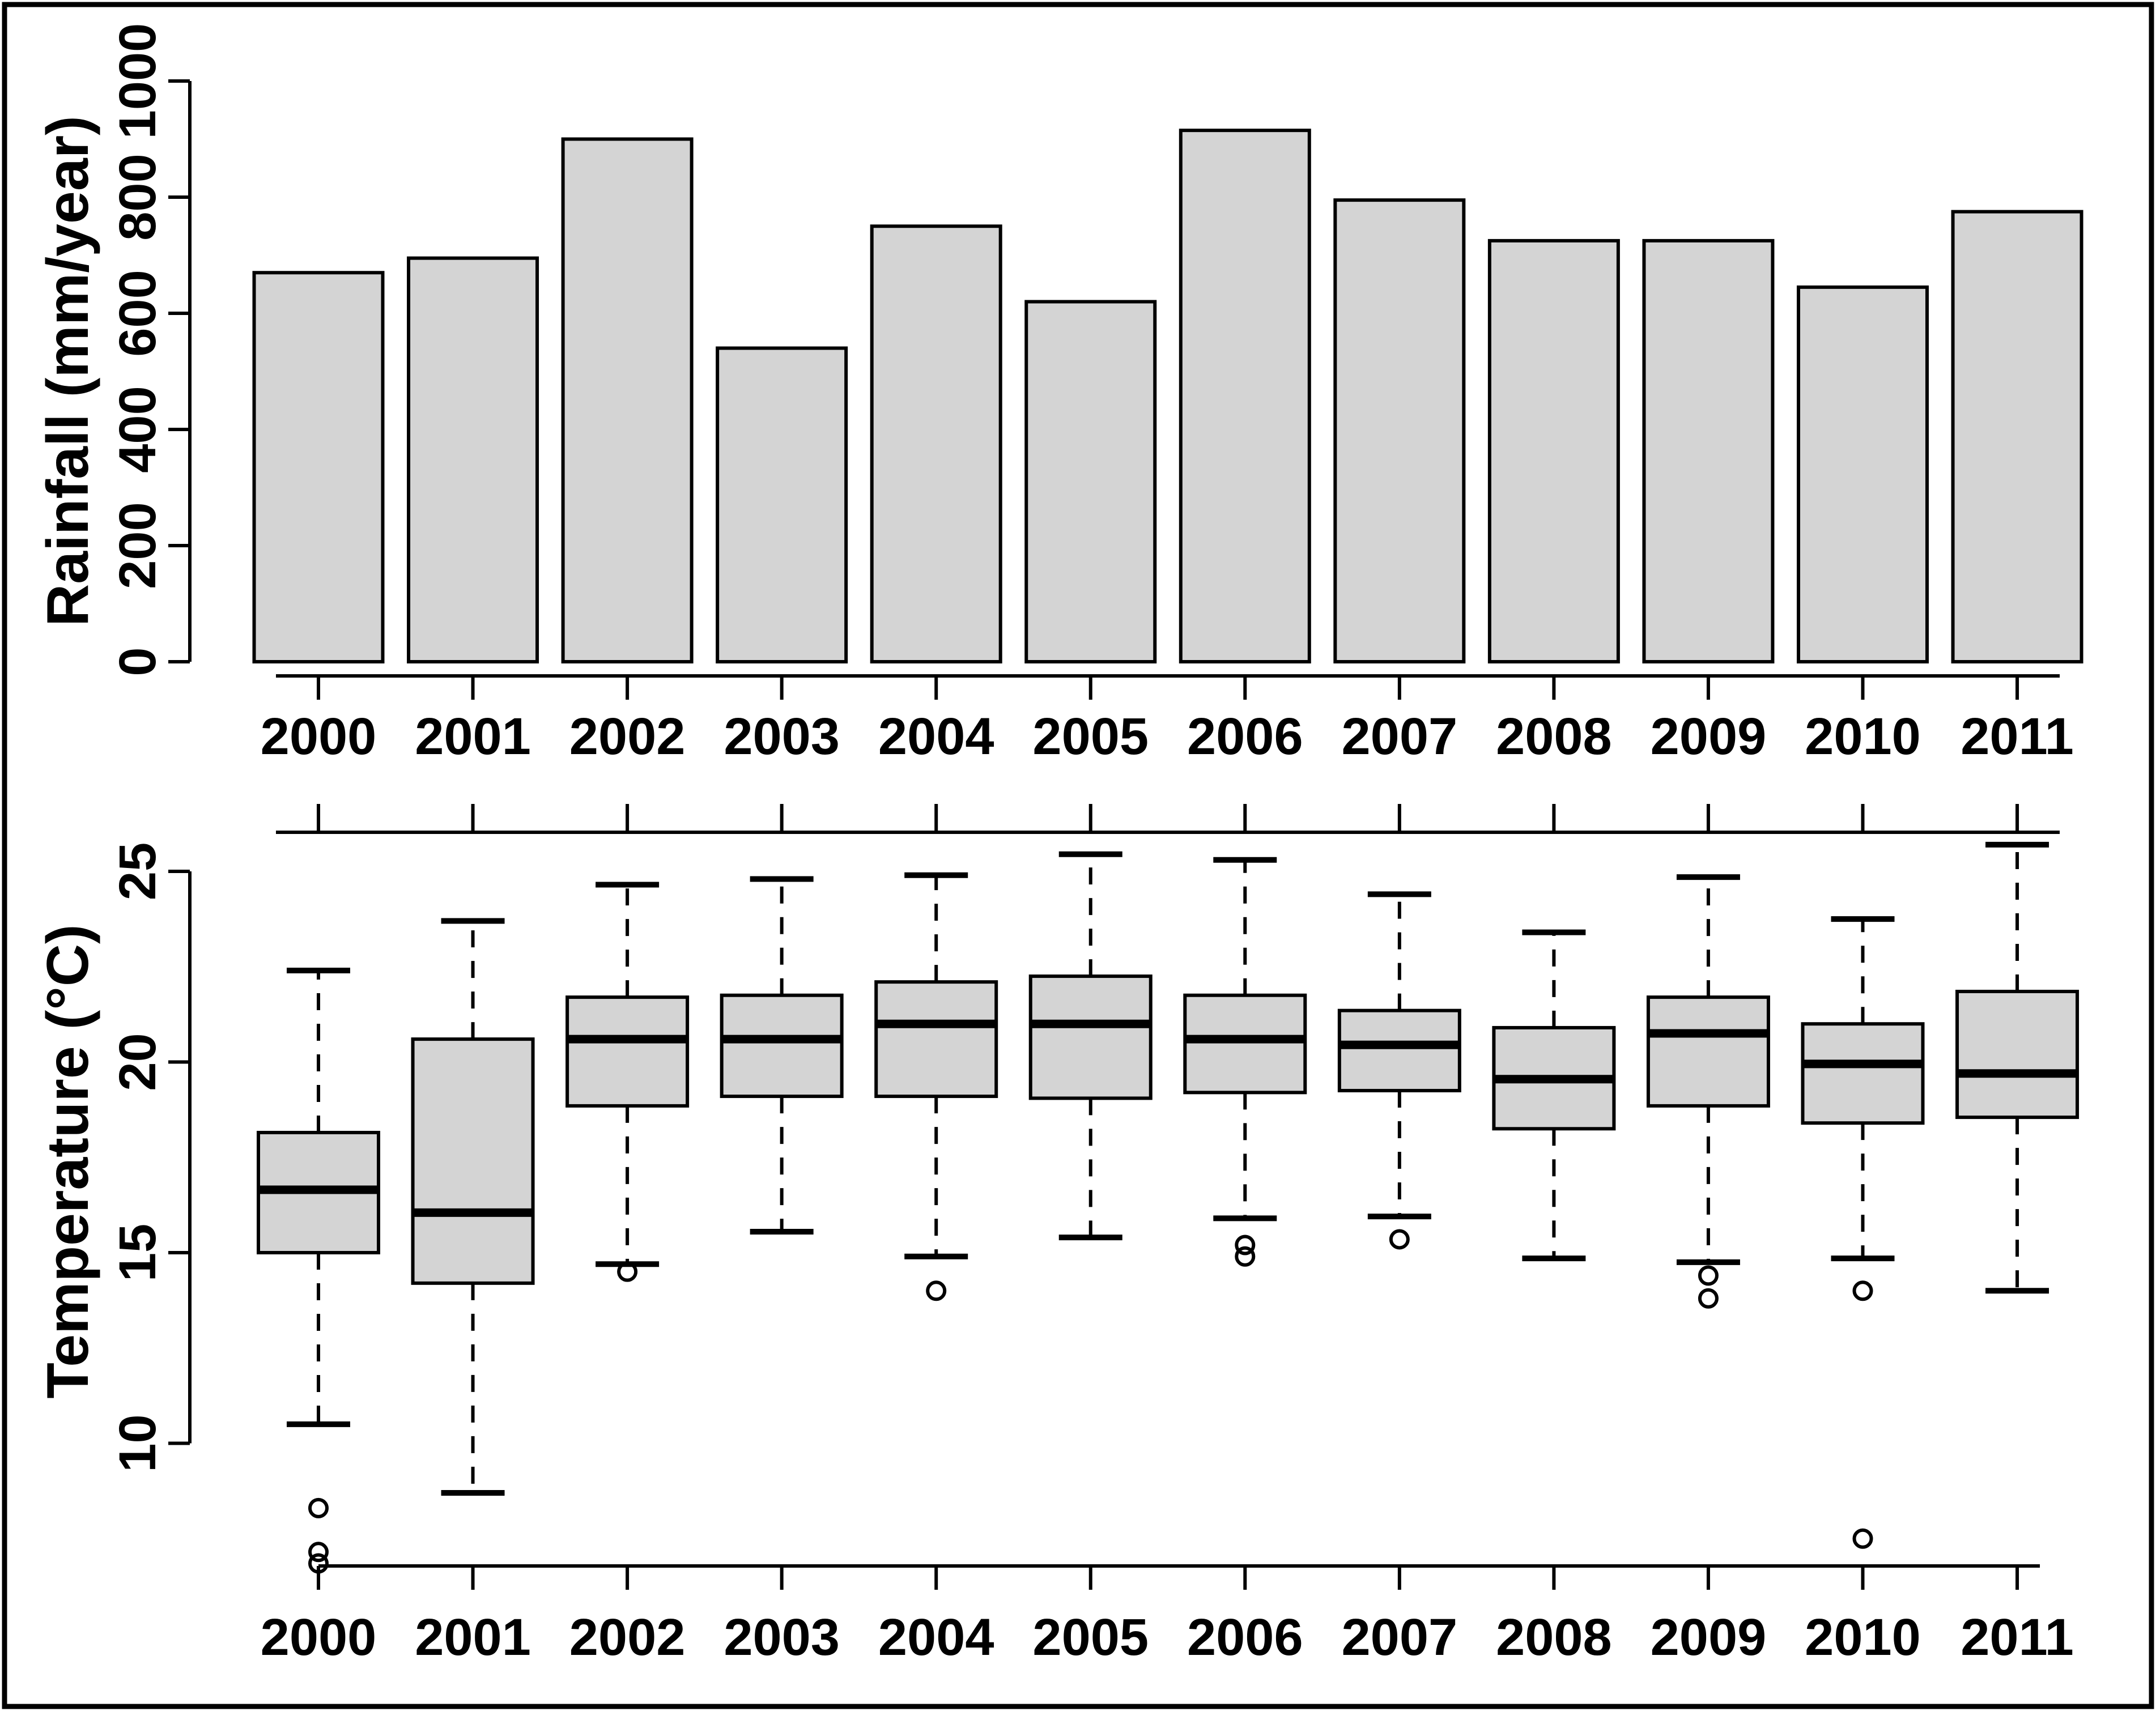  Describe the element at coordinates (1399, 1050) in the screenshot. I see `box-2007` at that location.